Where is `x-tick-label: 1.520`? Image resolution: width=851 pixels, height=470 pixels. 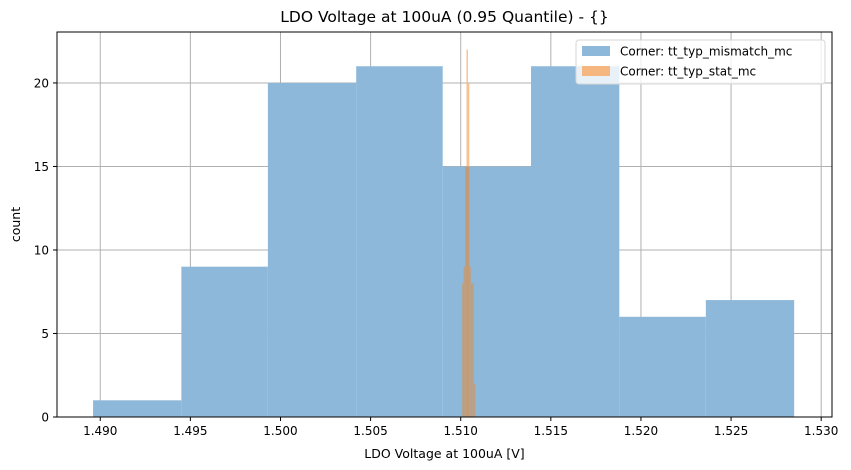 x-tick-label: 1.520 is located at coordinates (641, 431).